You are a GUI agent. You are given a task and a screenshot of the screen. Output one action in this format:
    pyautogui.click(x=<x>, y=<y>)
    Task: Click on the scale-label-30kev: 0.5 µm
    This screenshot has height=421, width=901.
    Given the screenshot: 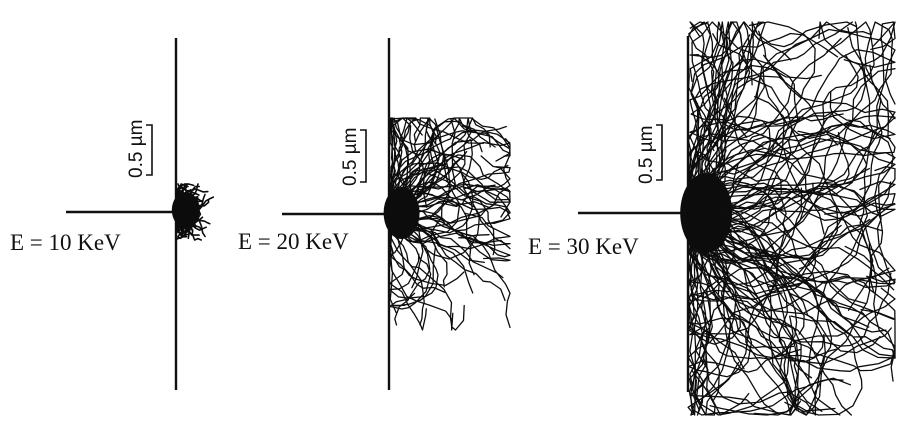 What is the action you would take?
    pyautogui.click(x=646, y=155)
    